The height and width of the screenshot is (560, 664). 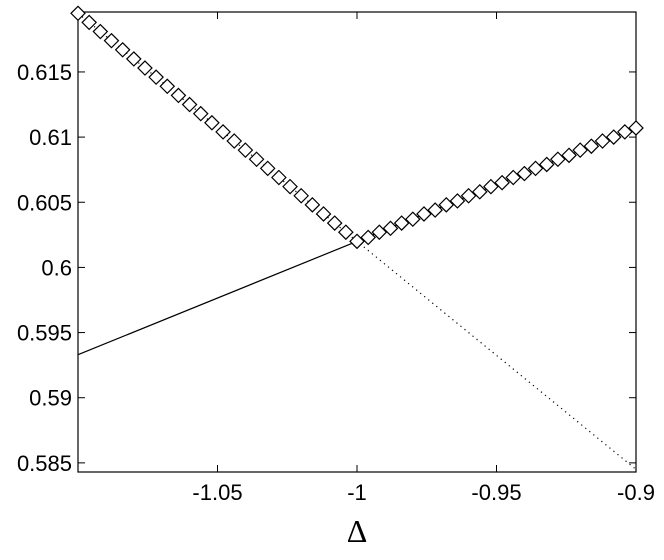 I want to click on x-tick-label: -0.95, so click(x=496, y=492).